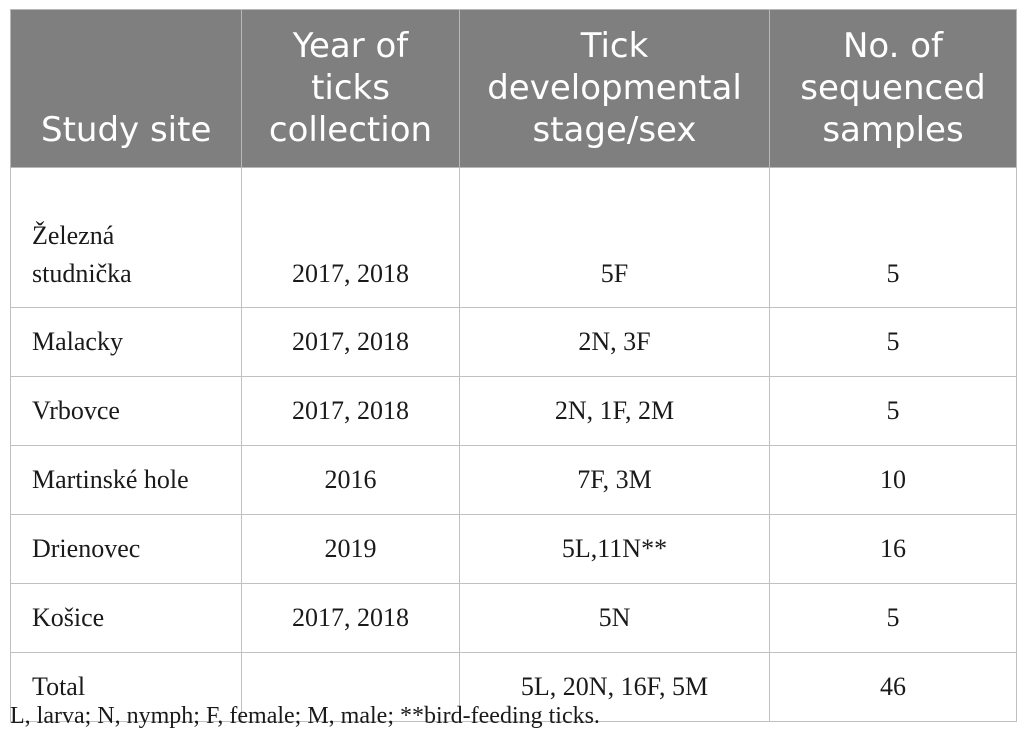 This screenshot has height=744, width=1026. I want to click on table-row: Martinské hole 2016 7F, 3M 10, so click(513, 480).